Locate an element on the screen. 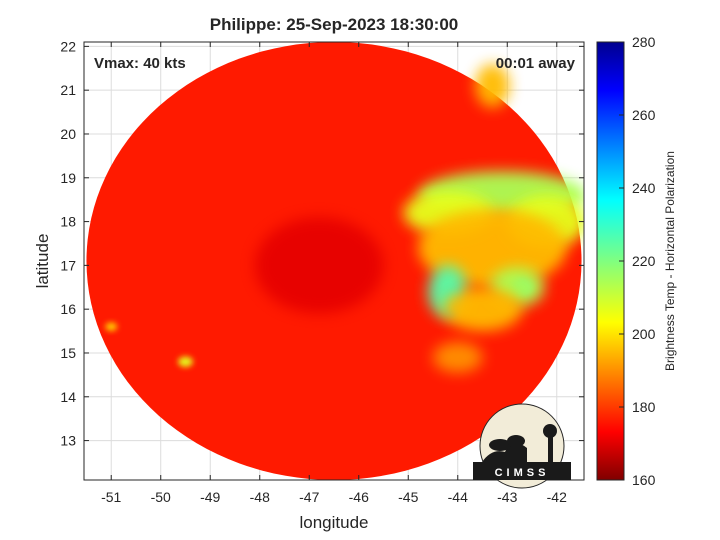  colorbar-tick-label: 200 is located at coordinates (644, 334).